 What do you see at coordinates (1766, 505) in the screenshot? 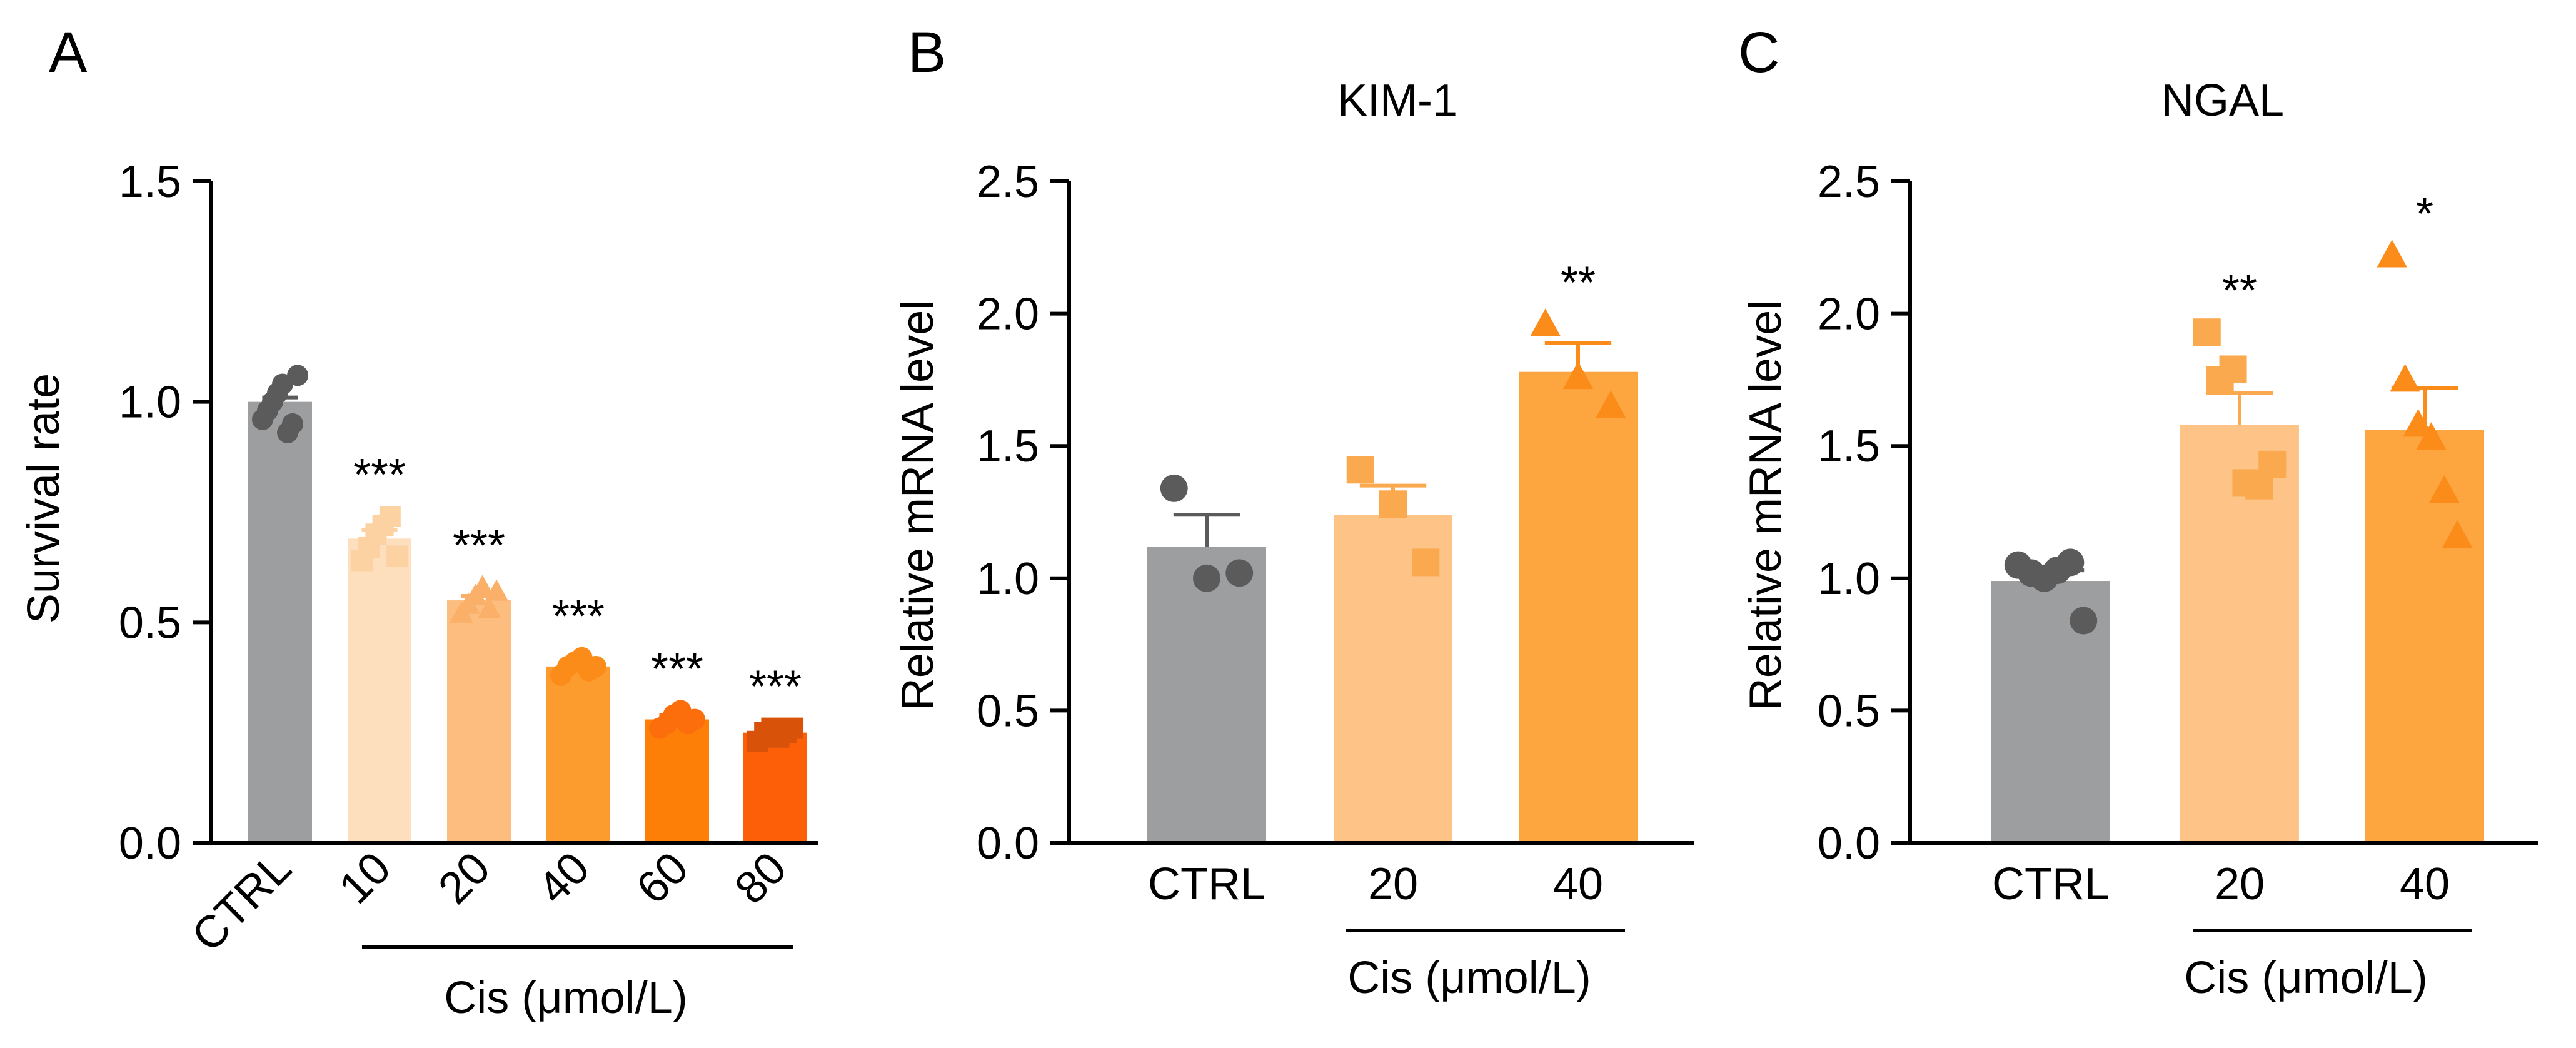
I see `panel-c-y-axis-label: Relative mRNA level` at bounding box center [1766, 505].